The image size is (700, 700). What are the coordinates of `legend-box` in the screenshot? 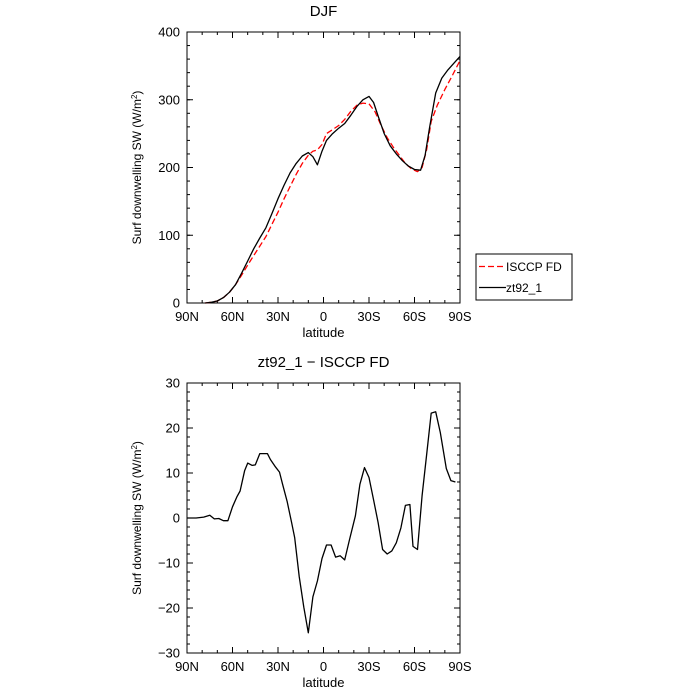 It's located at (524, 277).